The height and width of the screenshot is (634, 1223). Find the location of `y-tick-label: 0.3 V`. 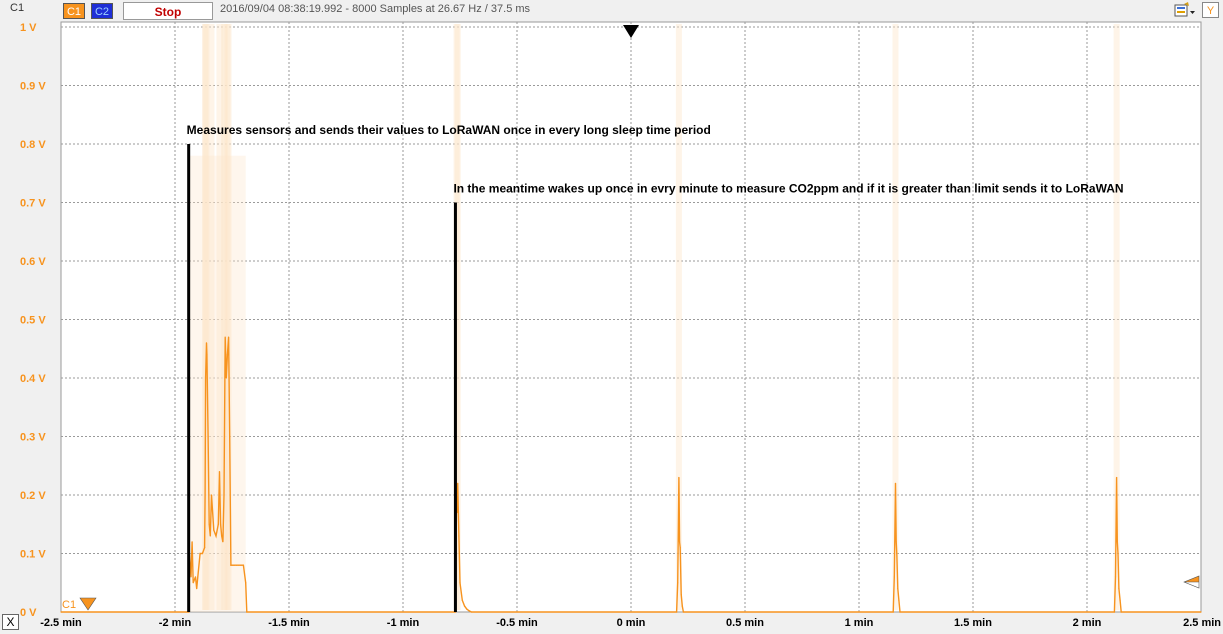

y-tick-label: 0.3 V is located at coordinates (33, 438).